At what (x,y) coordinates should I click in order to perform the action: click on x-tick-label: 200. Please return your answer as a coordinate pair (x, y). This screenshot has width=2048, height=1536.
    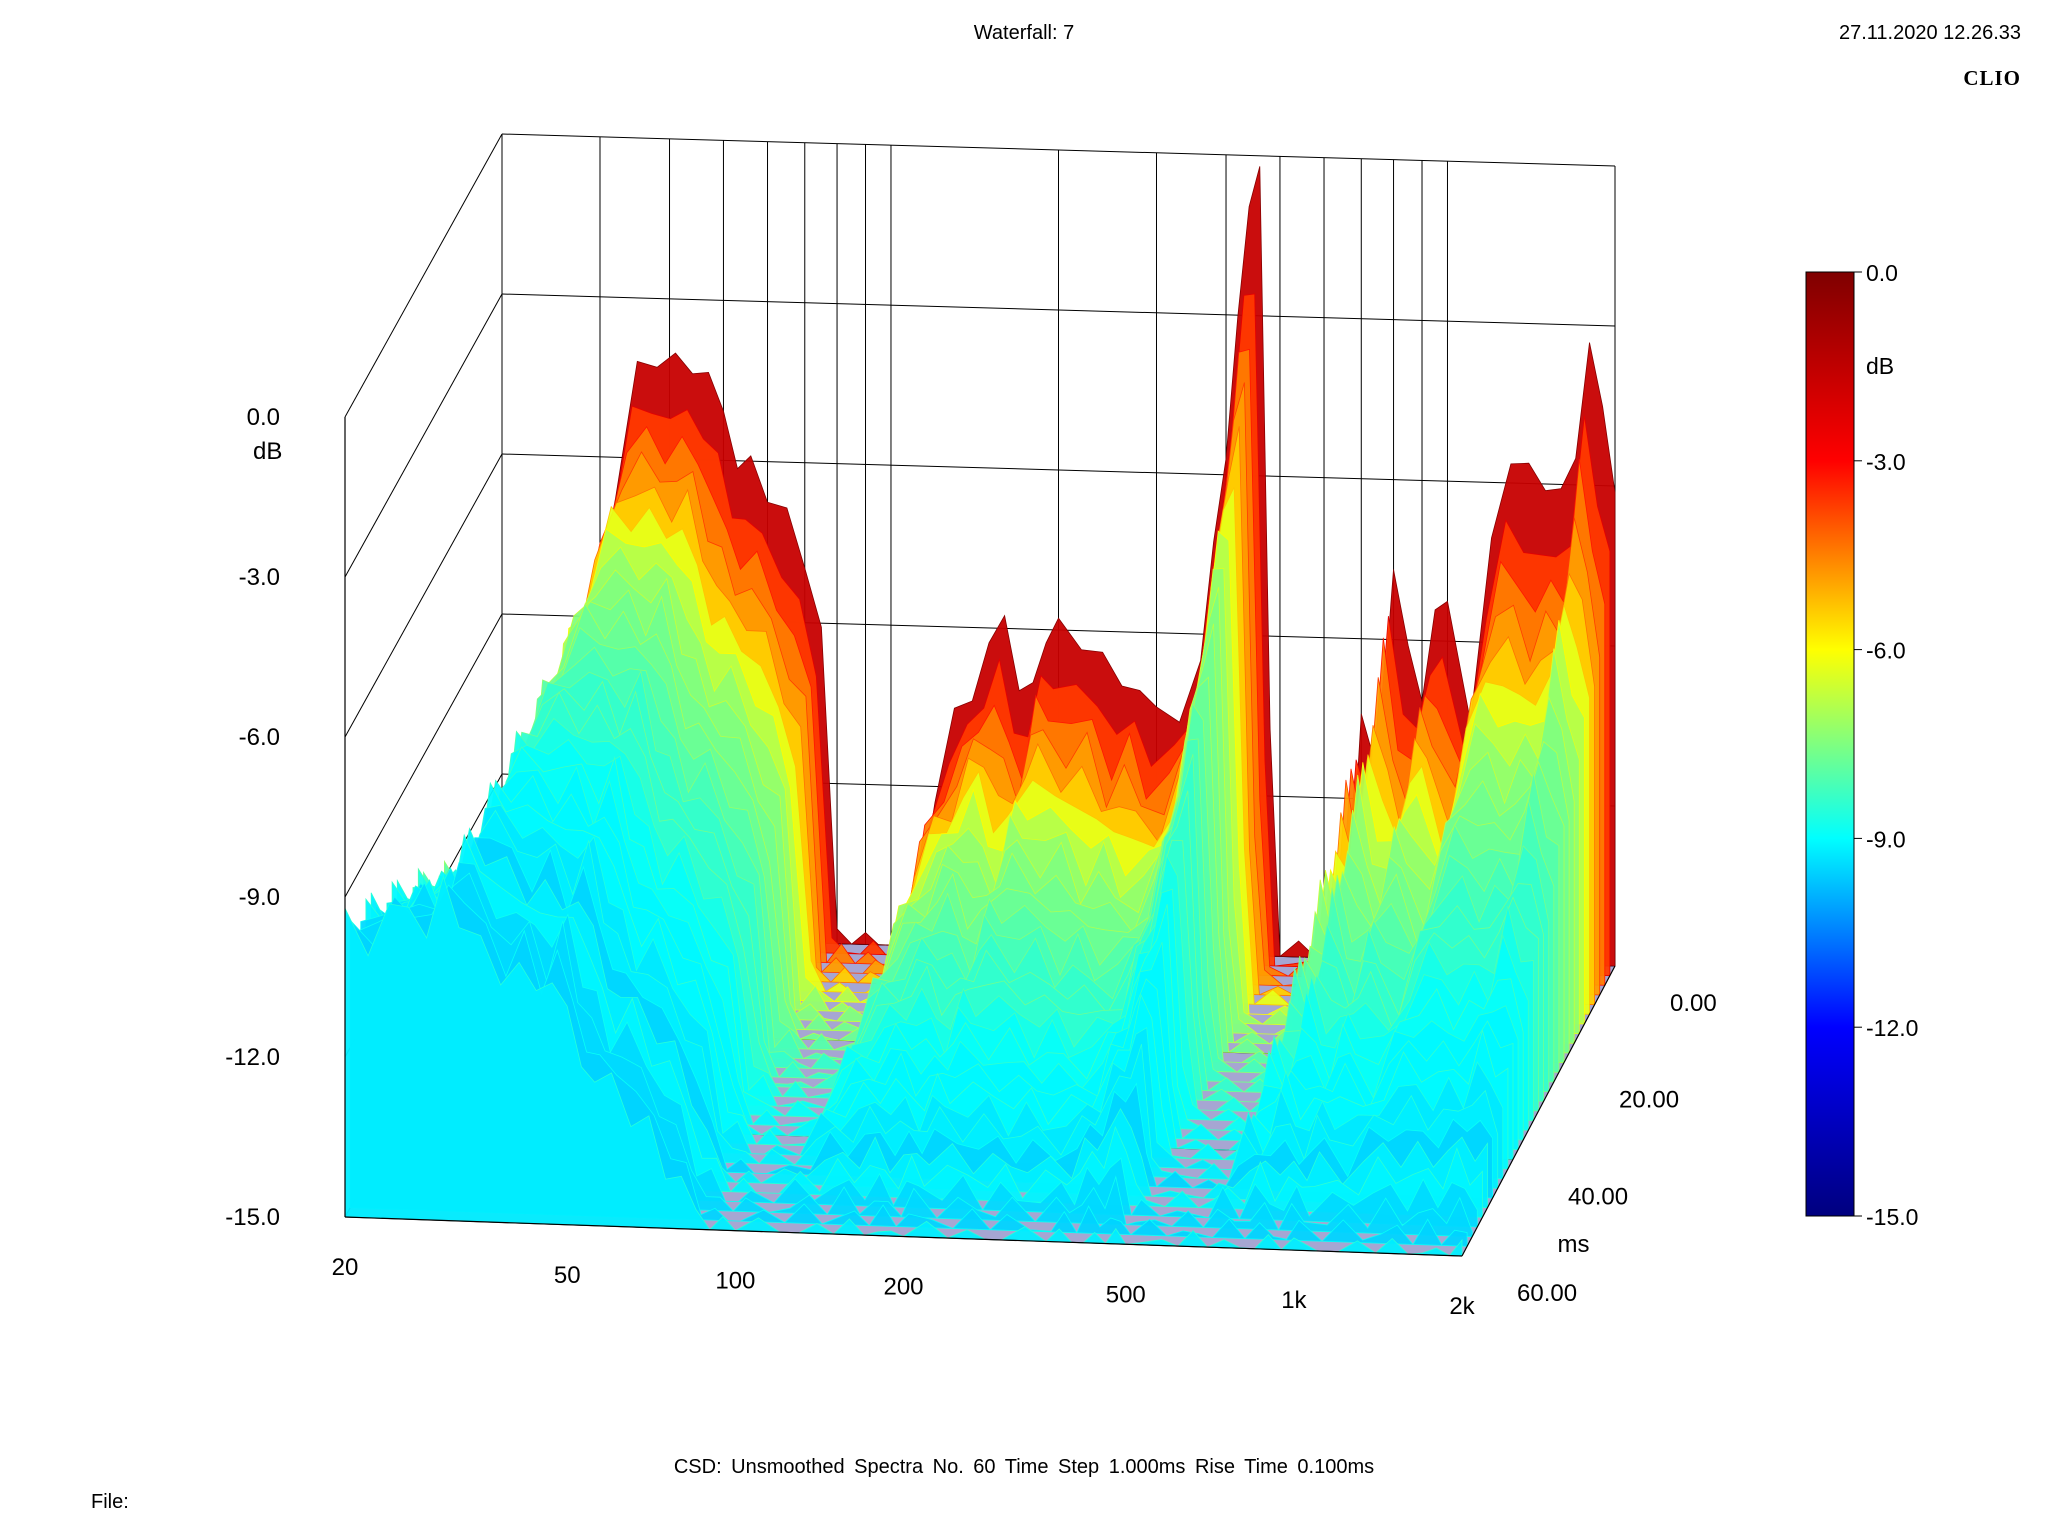
    Looking at the image, I should click on (903, 1287).